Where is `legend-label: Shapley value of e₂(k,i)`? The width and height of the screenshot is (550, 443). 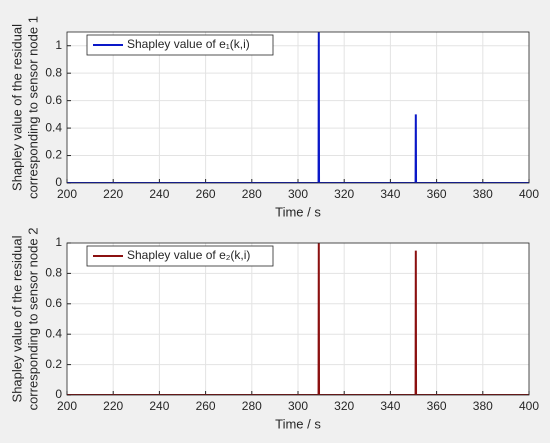
legend-label: Shapley value of e₂(k,i) is located at coordinates (188, 255).